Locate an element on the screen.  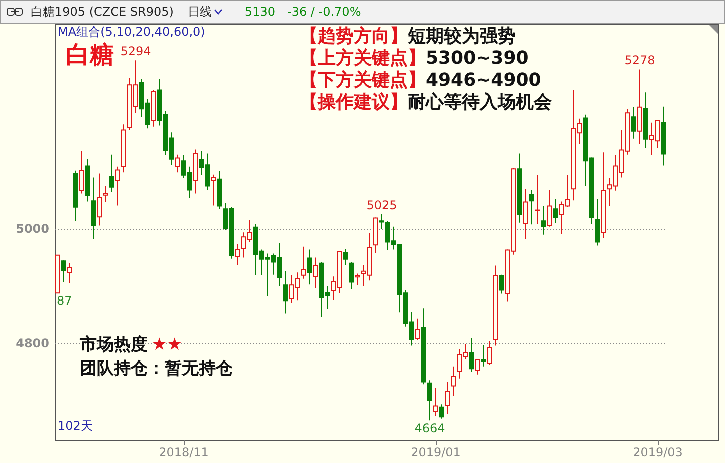
annotation: 87 is located at coordinates (64, 301).